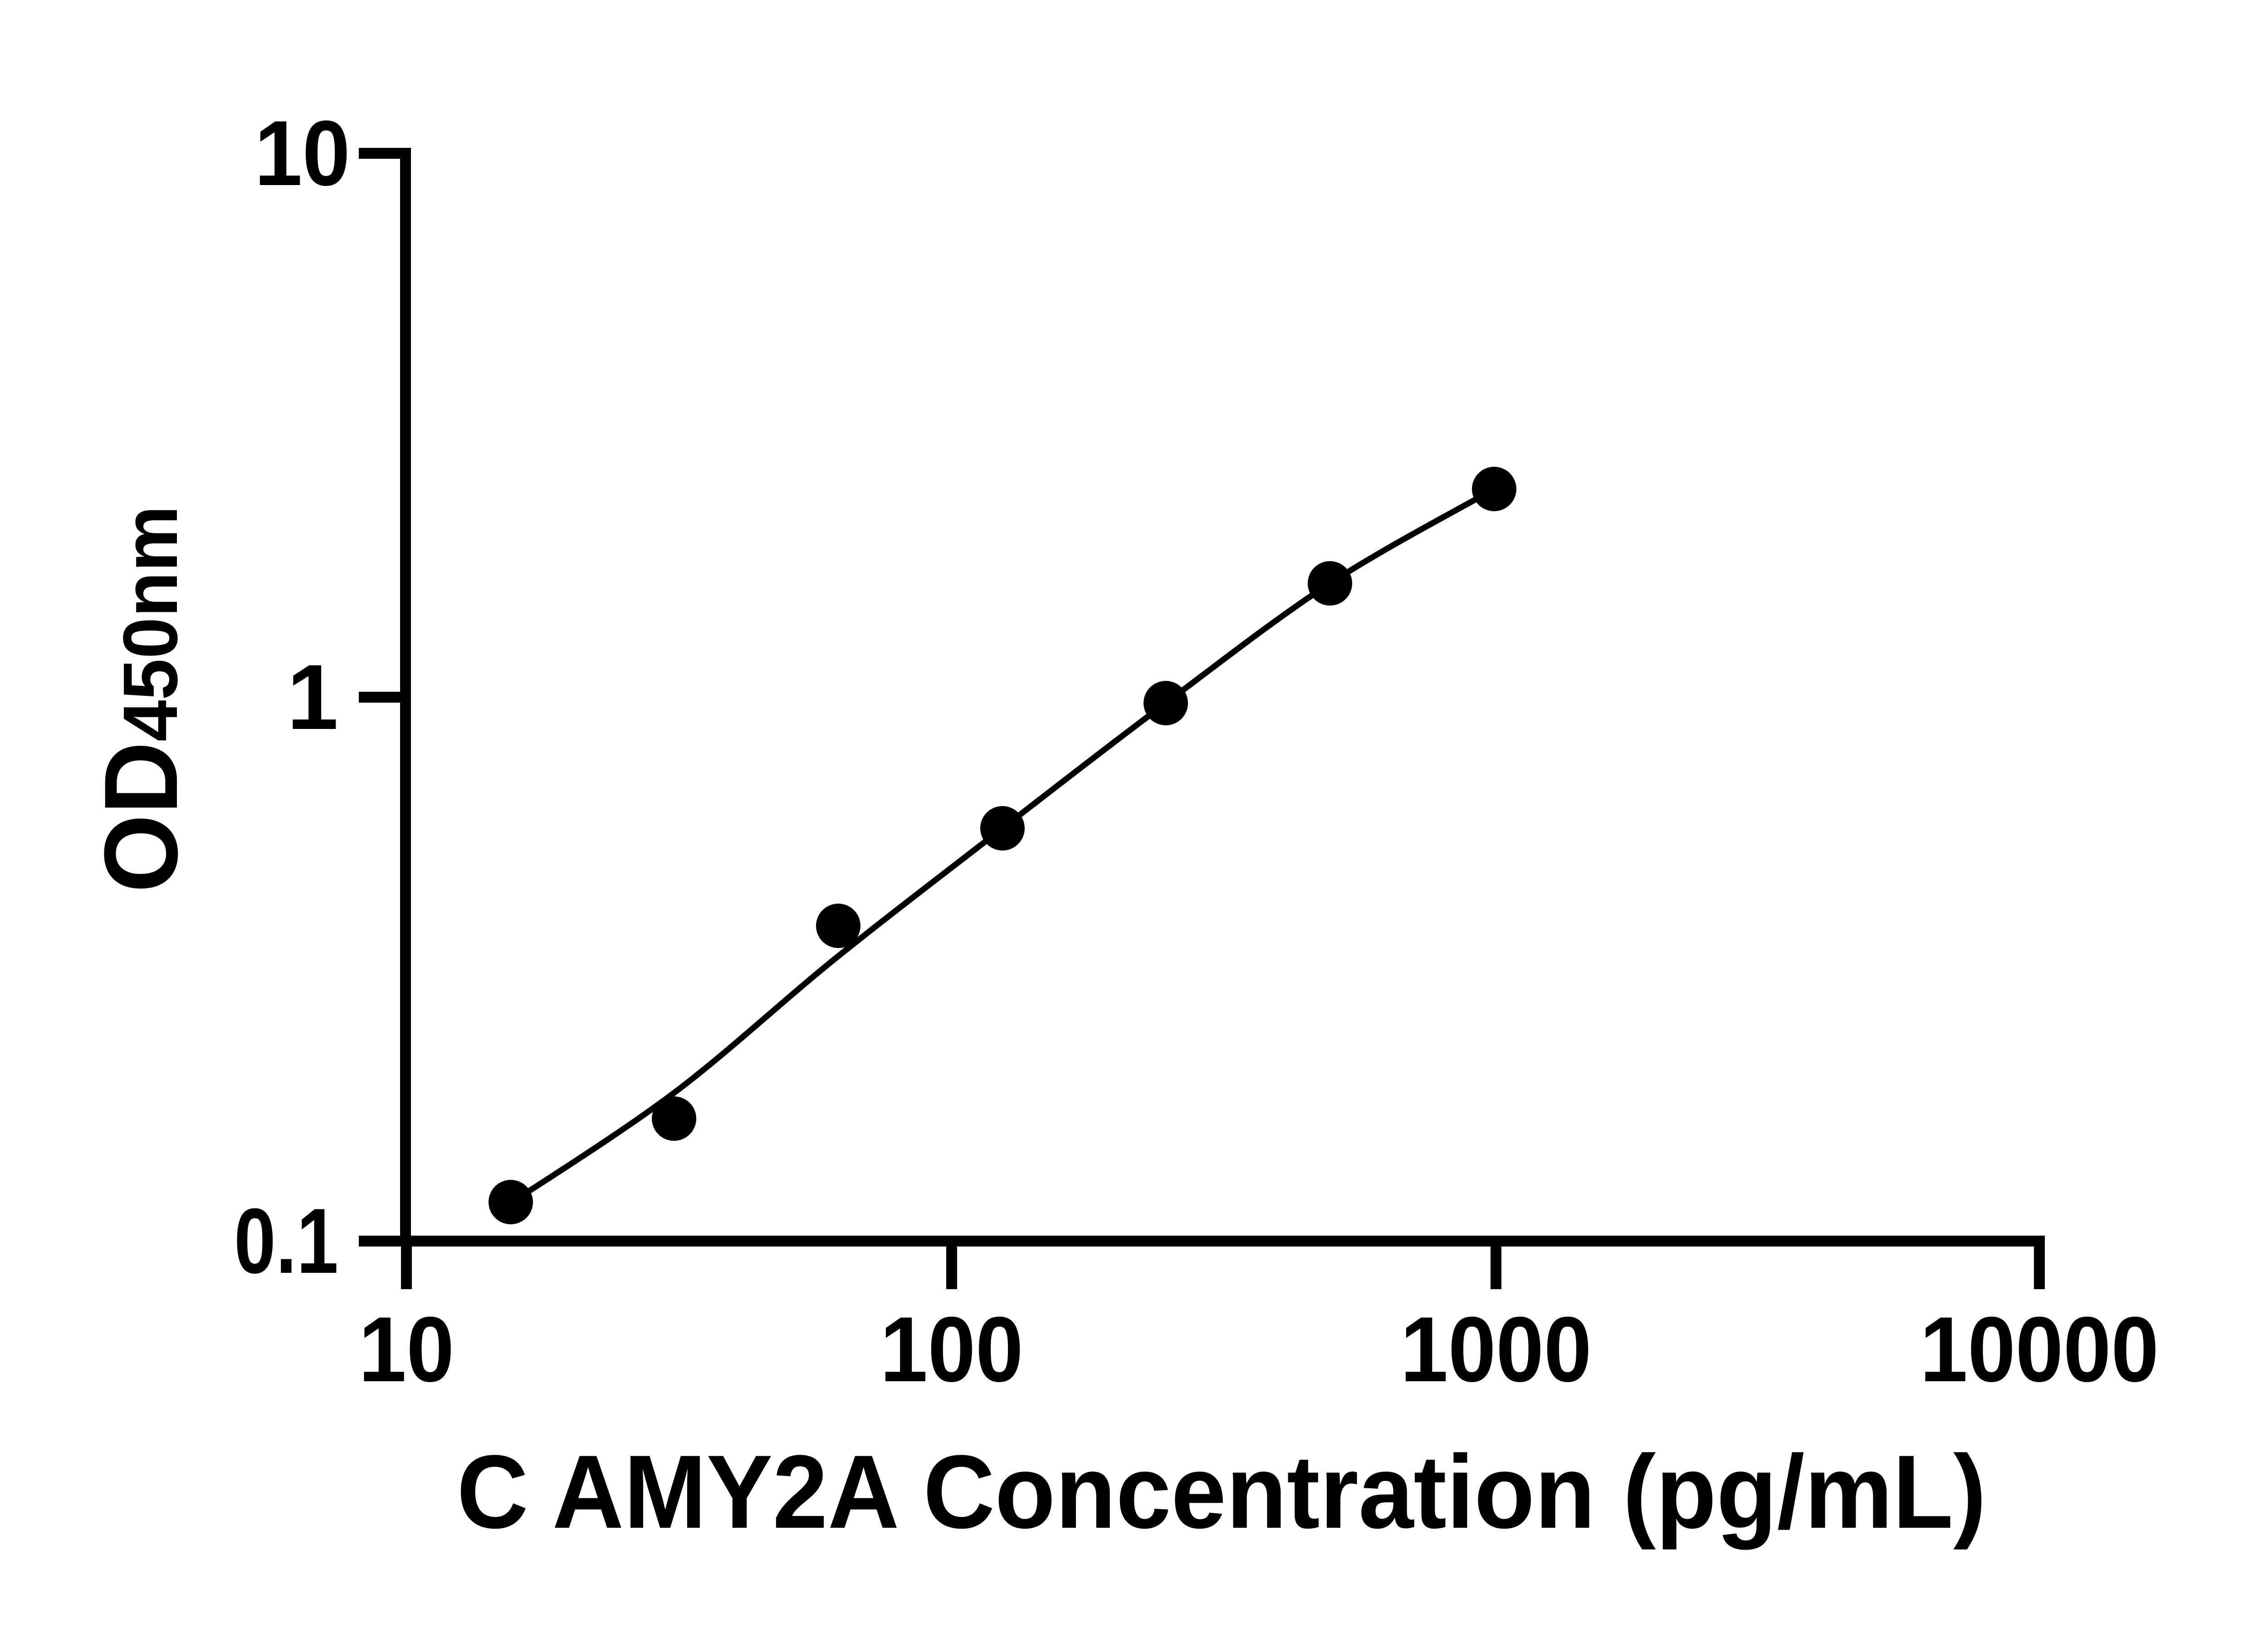 The image size is (2268, 1633). I want to click on svg-text: 100, so click(952, 1349).